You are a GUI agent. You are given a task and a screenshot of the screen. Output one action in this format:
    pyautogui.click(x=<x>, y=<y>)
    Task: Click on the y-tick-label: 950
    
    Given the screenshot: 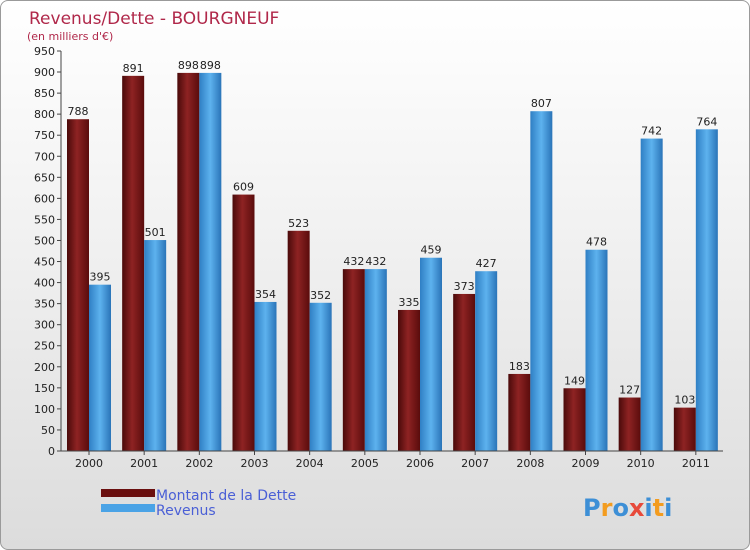 What is the action you would take?
    pyautogui.click(x=44, y=51)
    